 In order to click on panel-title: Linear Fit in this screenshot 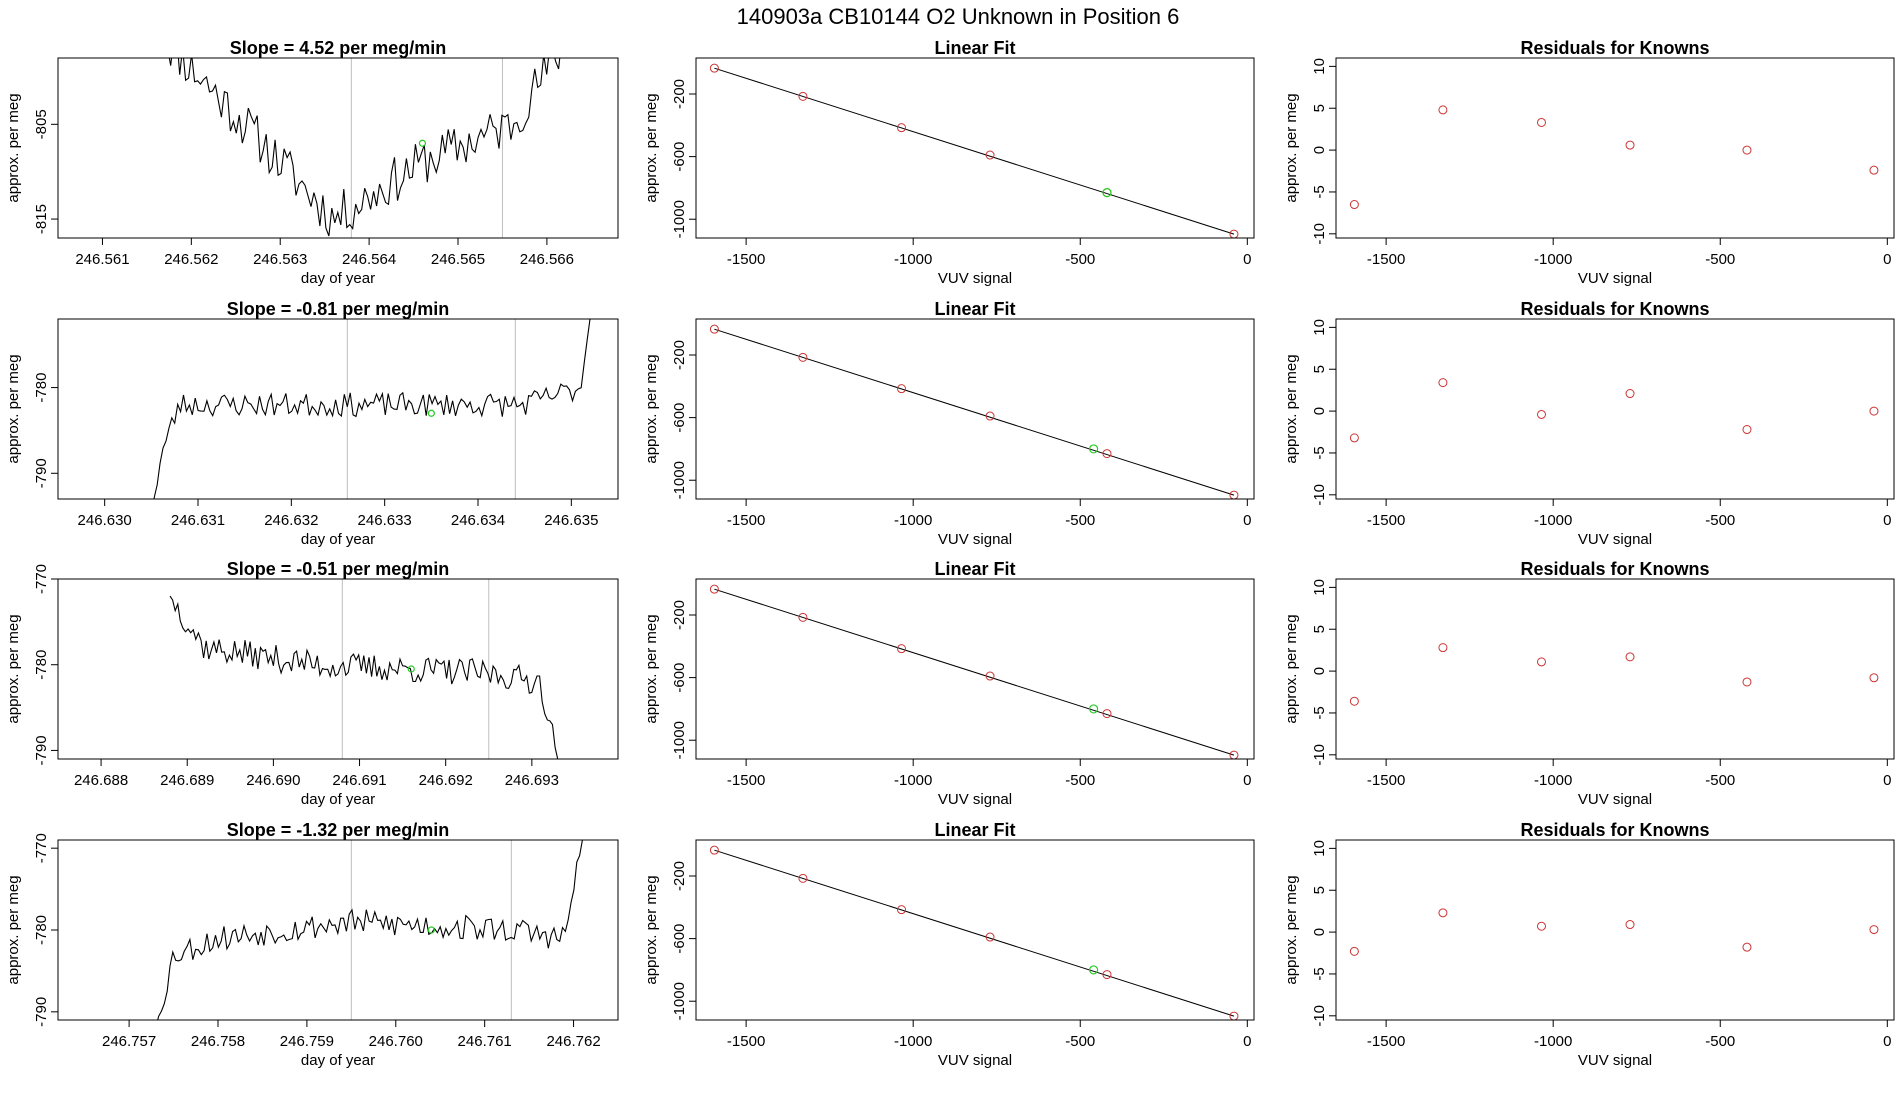, I will do `click(974, 569)`.